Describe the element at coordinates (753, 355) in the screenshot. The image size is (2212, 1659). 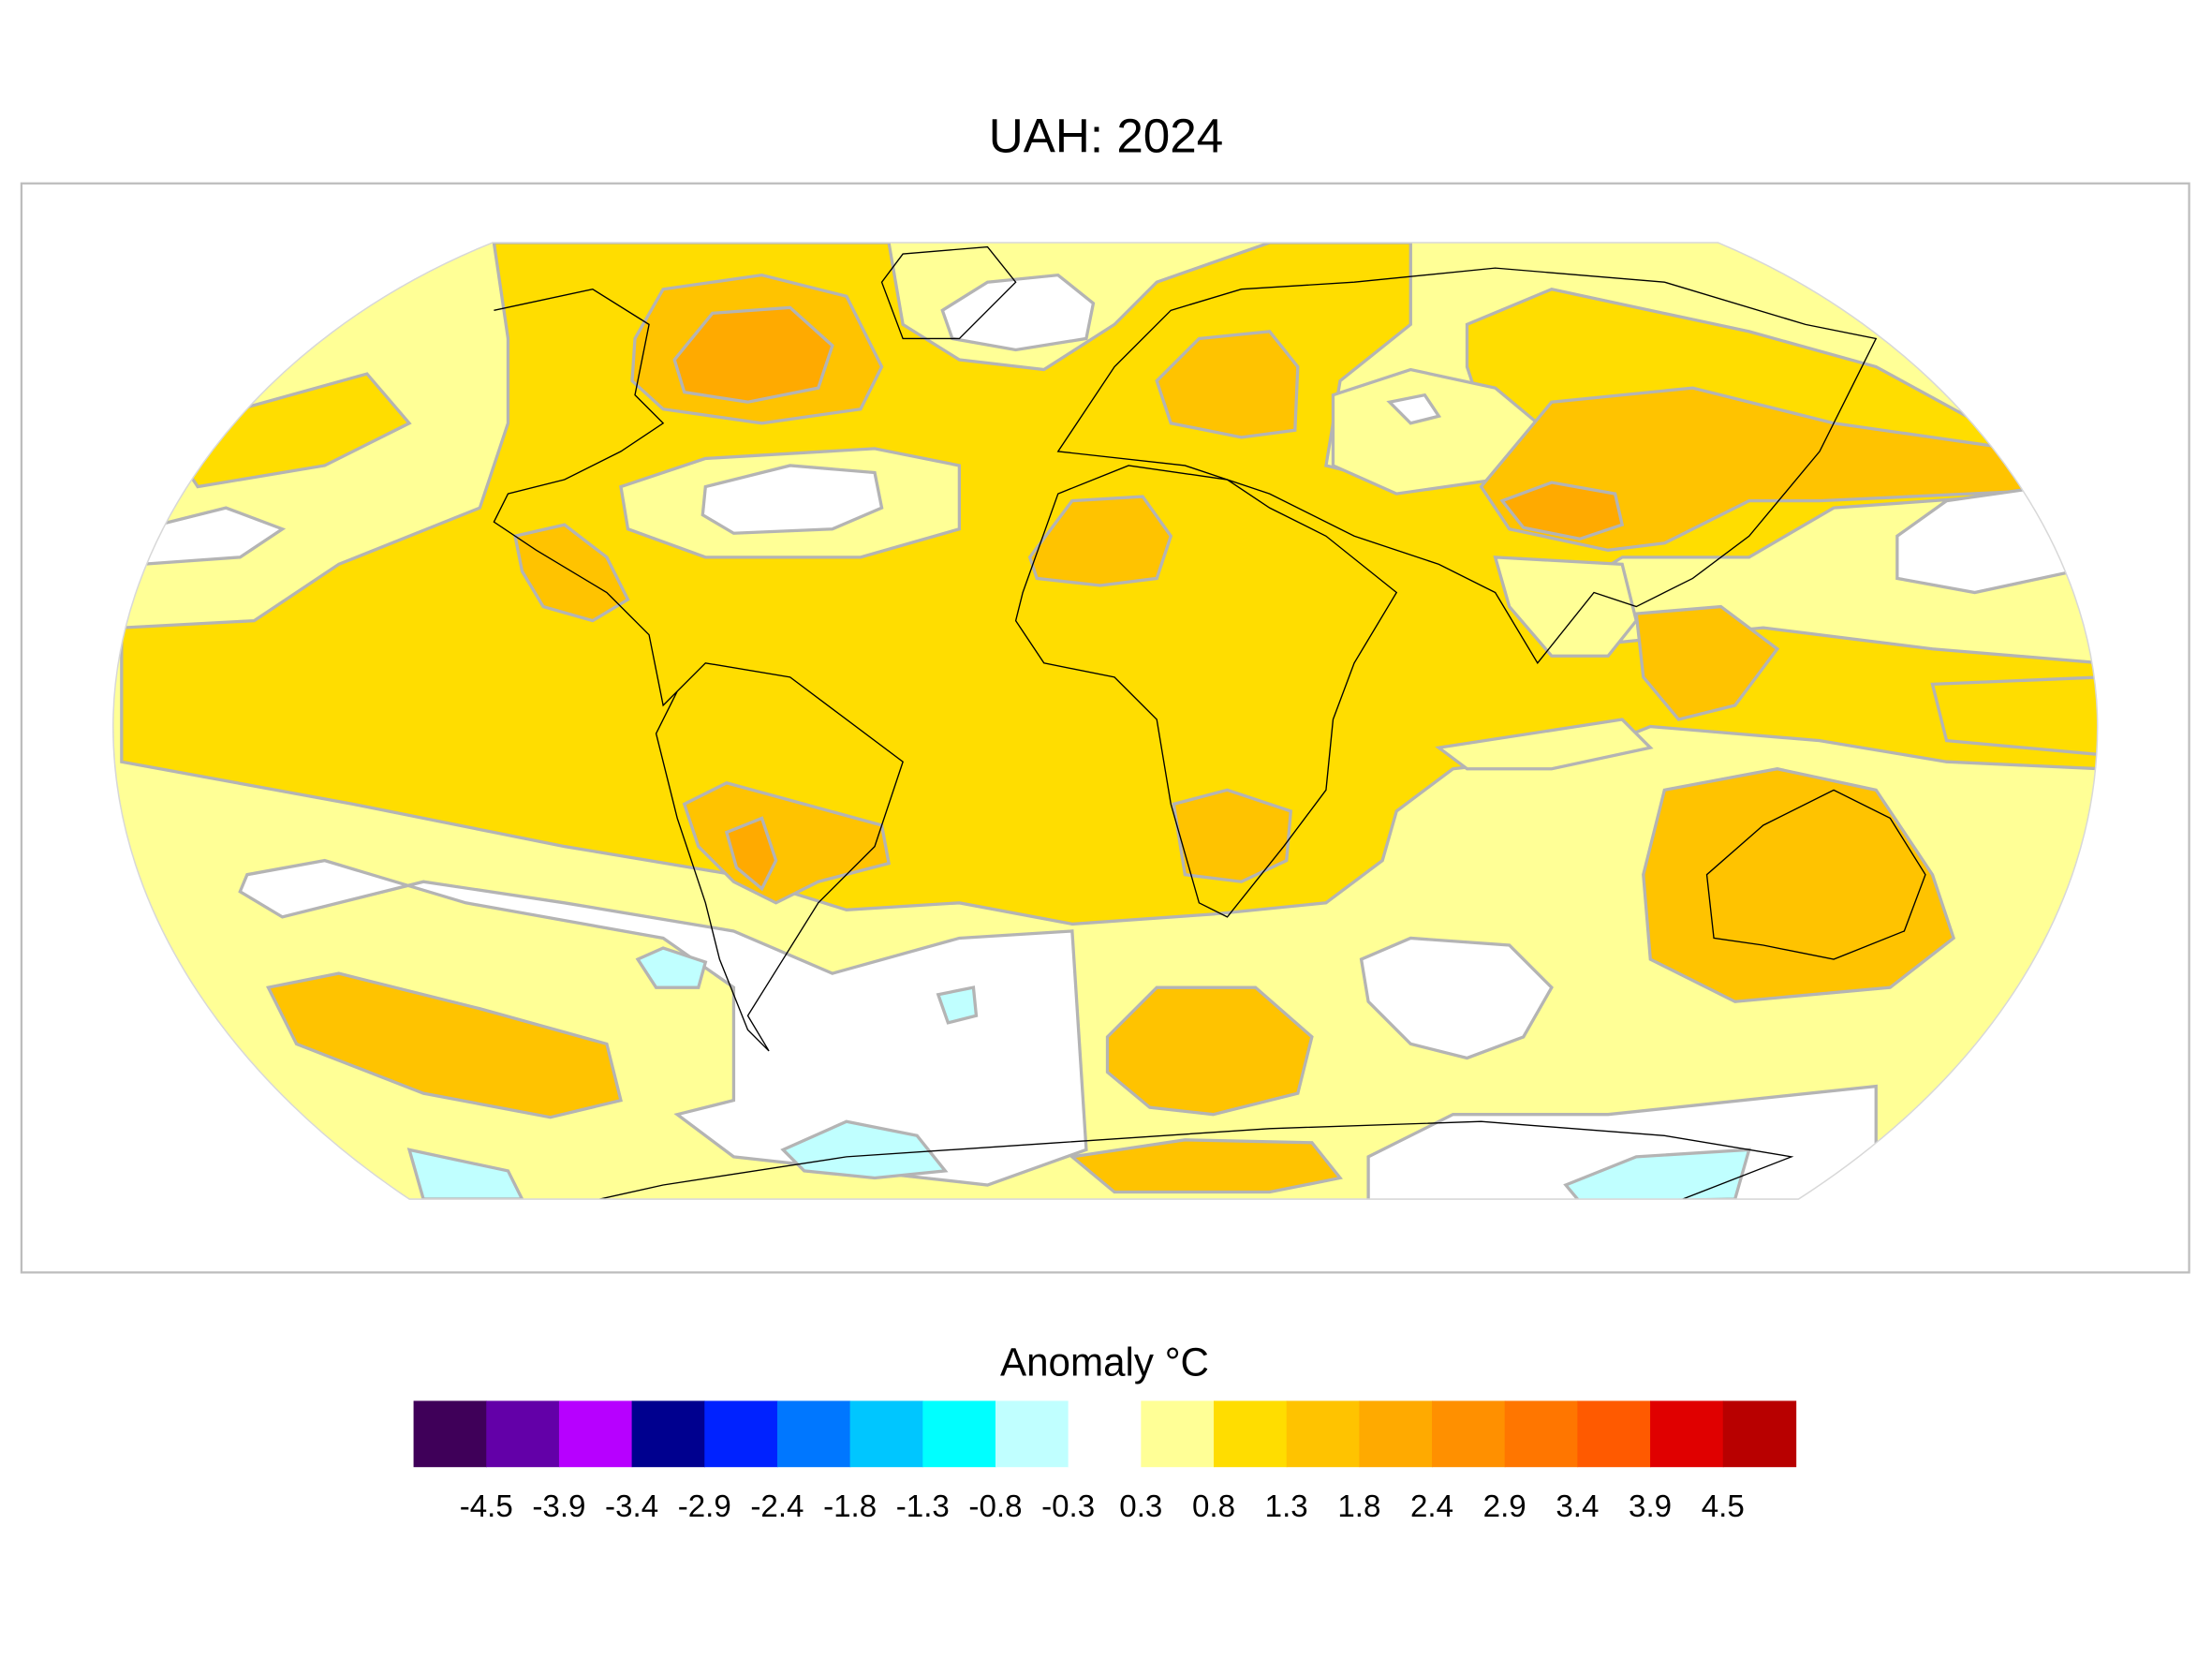
I see `region-darkorange-canada` at that location.